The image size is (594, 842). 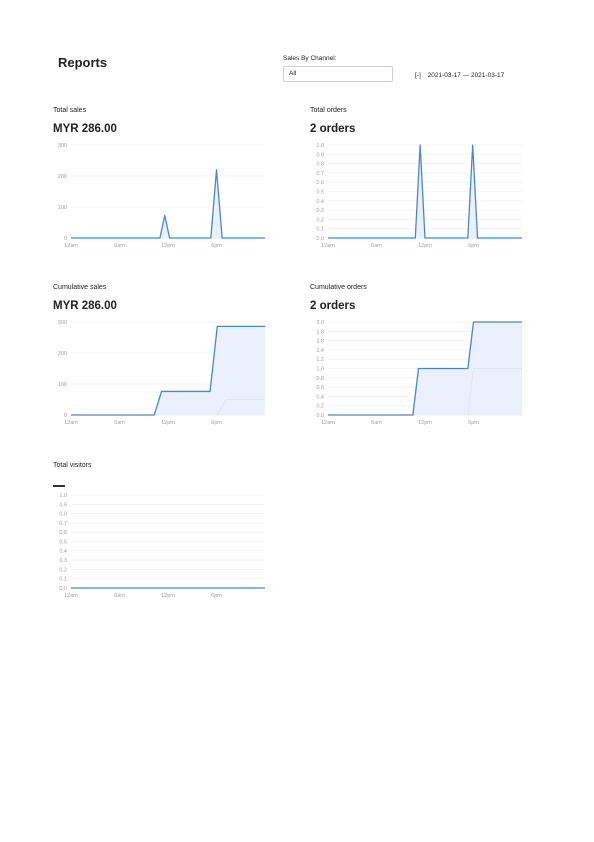 I want to click on y-tick-label: 2.0, so click(x=320, y=323).